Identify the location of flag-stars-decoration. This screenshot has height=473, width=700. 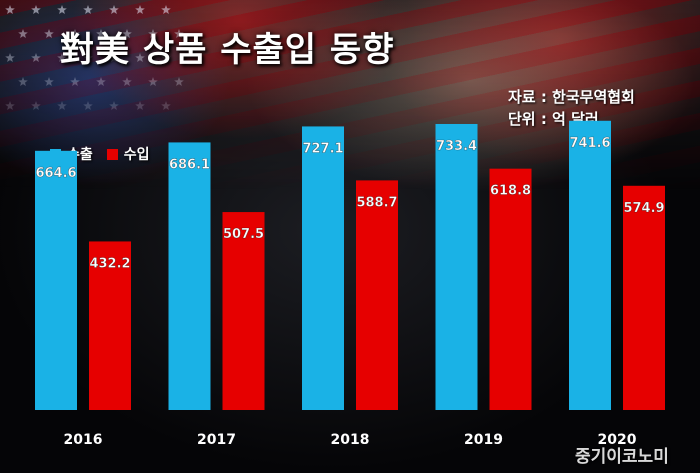
(94, 57).